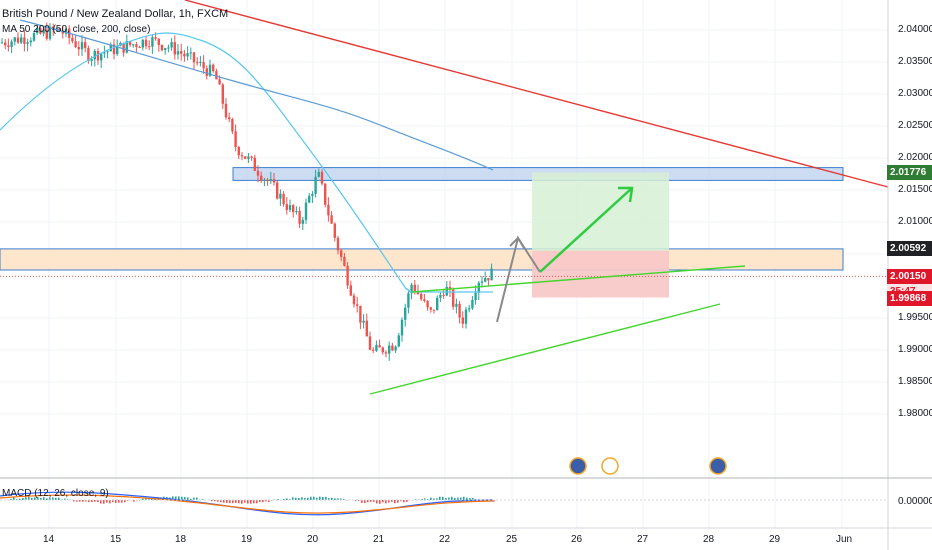 The width and height of the screenshot is (932, 550). Describe the element at coordinates (116, 539) in the screenshot. I see `time-tick-label: 15` at that location.